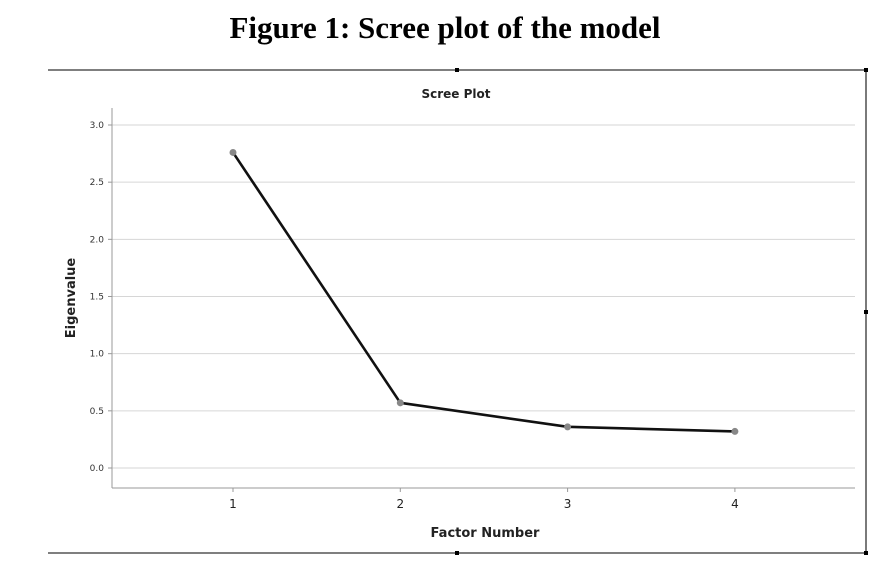 This screenshot has height=588, width=890. Describe the element at coordinates (400, 504) in the screenshot. I see `x-tick-label: 2` at that location.